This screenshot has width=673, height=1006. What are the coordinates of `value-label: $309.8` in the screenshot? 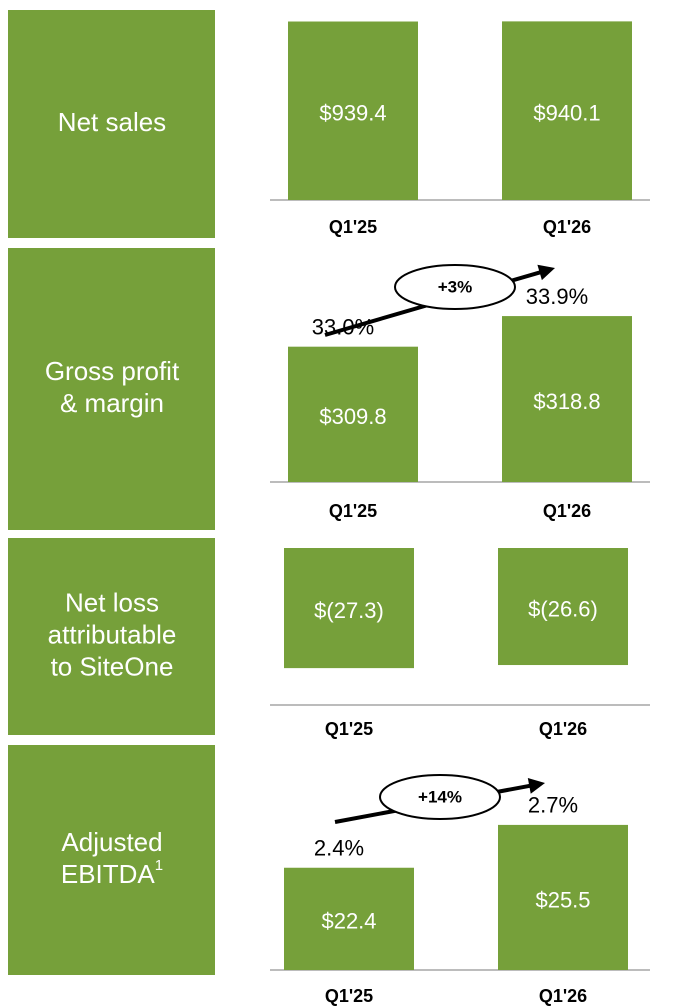 It's located at (352, 416).